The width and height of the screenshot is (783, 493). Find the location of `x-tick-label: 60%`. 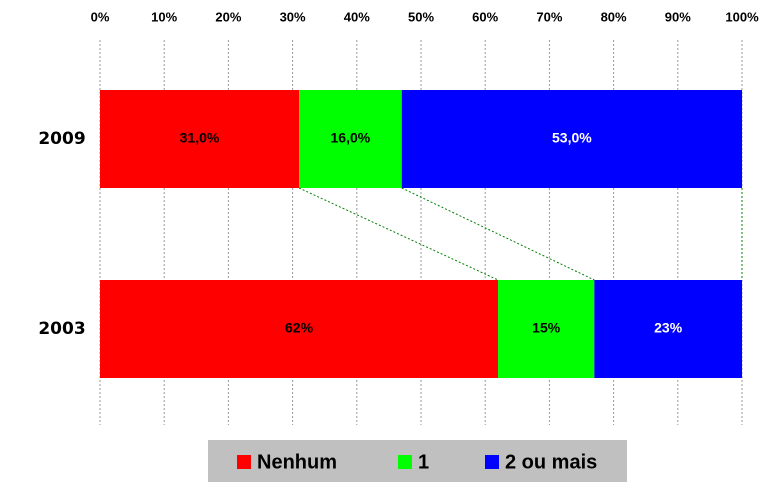

x-tick-label: 60% is located at coordinates (485, 16).